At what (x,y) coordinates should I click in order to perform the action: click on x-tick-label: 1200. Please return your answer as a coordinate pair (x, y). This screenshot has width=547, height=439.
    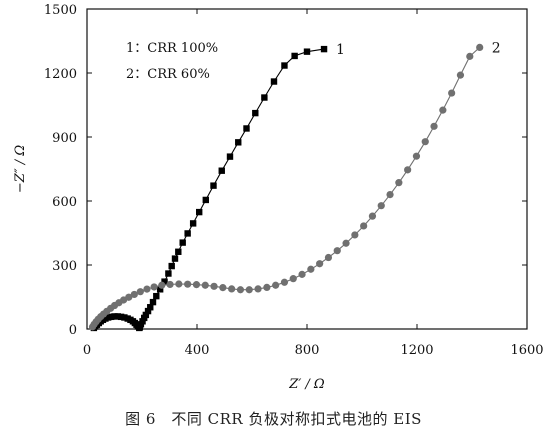
    Looking at the image, I should click on (416, 350).